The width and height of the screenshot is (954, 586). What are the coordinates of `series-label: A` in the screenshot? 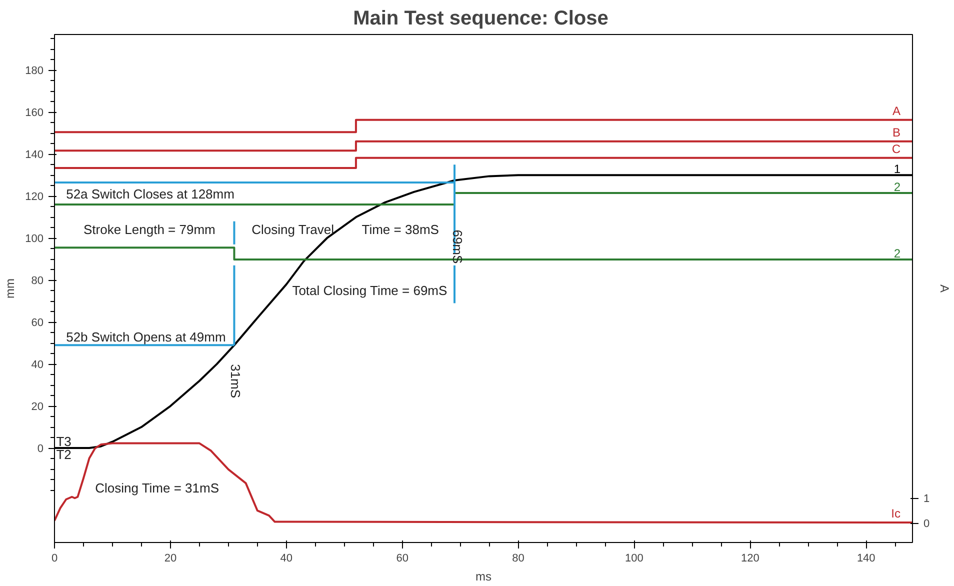 It's located at (896, 111).